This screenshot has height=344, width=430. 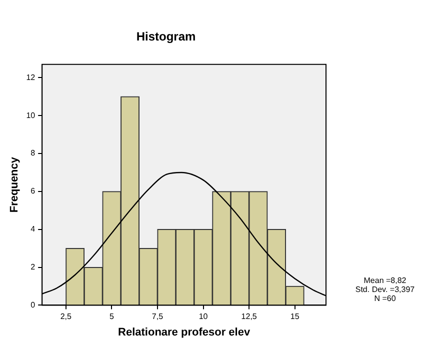 What do you see at coordinates (33, 153) in the screenshot?
I see `y-tick-label: 8` at bounding box center [33, 153].